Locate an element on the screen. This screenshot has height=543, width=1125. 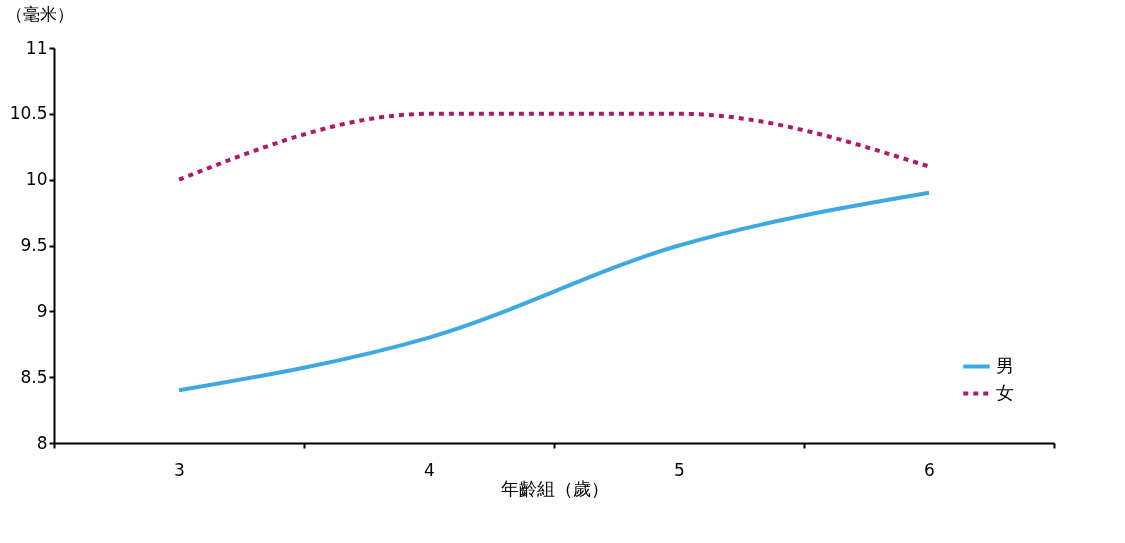
legend-label: 男 is located at coordinates (1005, 365).